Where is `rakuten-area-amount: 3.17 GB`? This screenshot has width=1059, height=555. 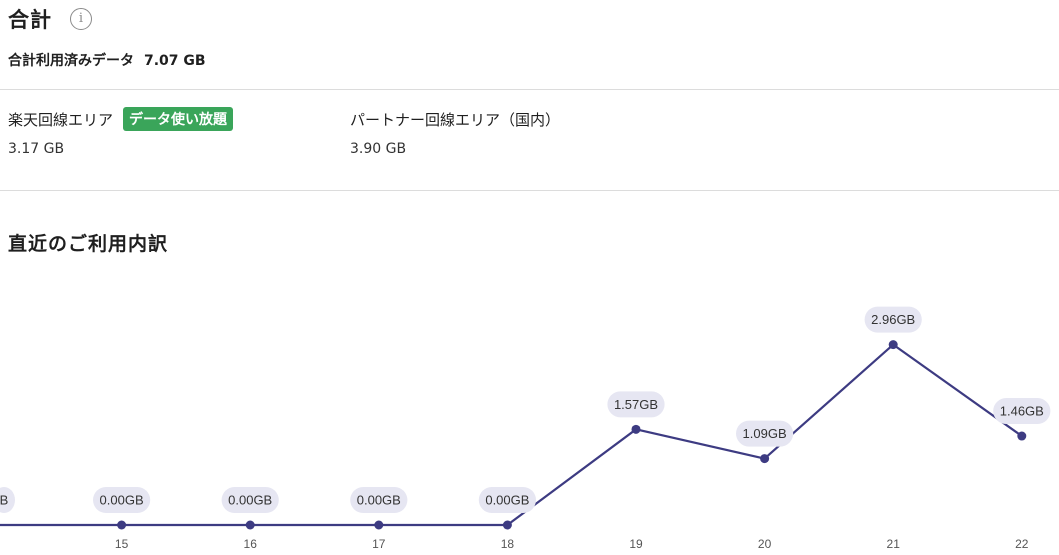
rakuten-area-amount: 3.17 GB is located at coordinates (36, 149).